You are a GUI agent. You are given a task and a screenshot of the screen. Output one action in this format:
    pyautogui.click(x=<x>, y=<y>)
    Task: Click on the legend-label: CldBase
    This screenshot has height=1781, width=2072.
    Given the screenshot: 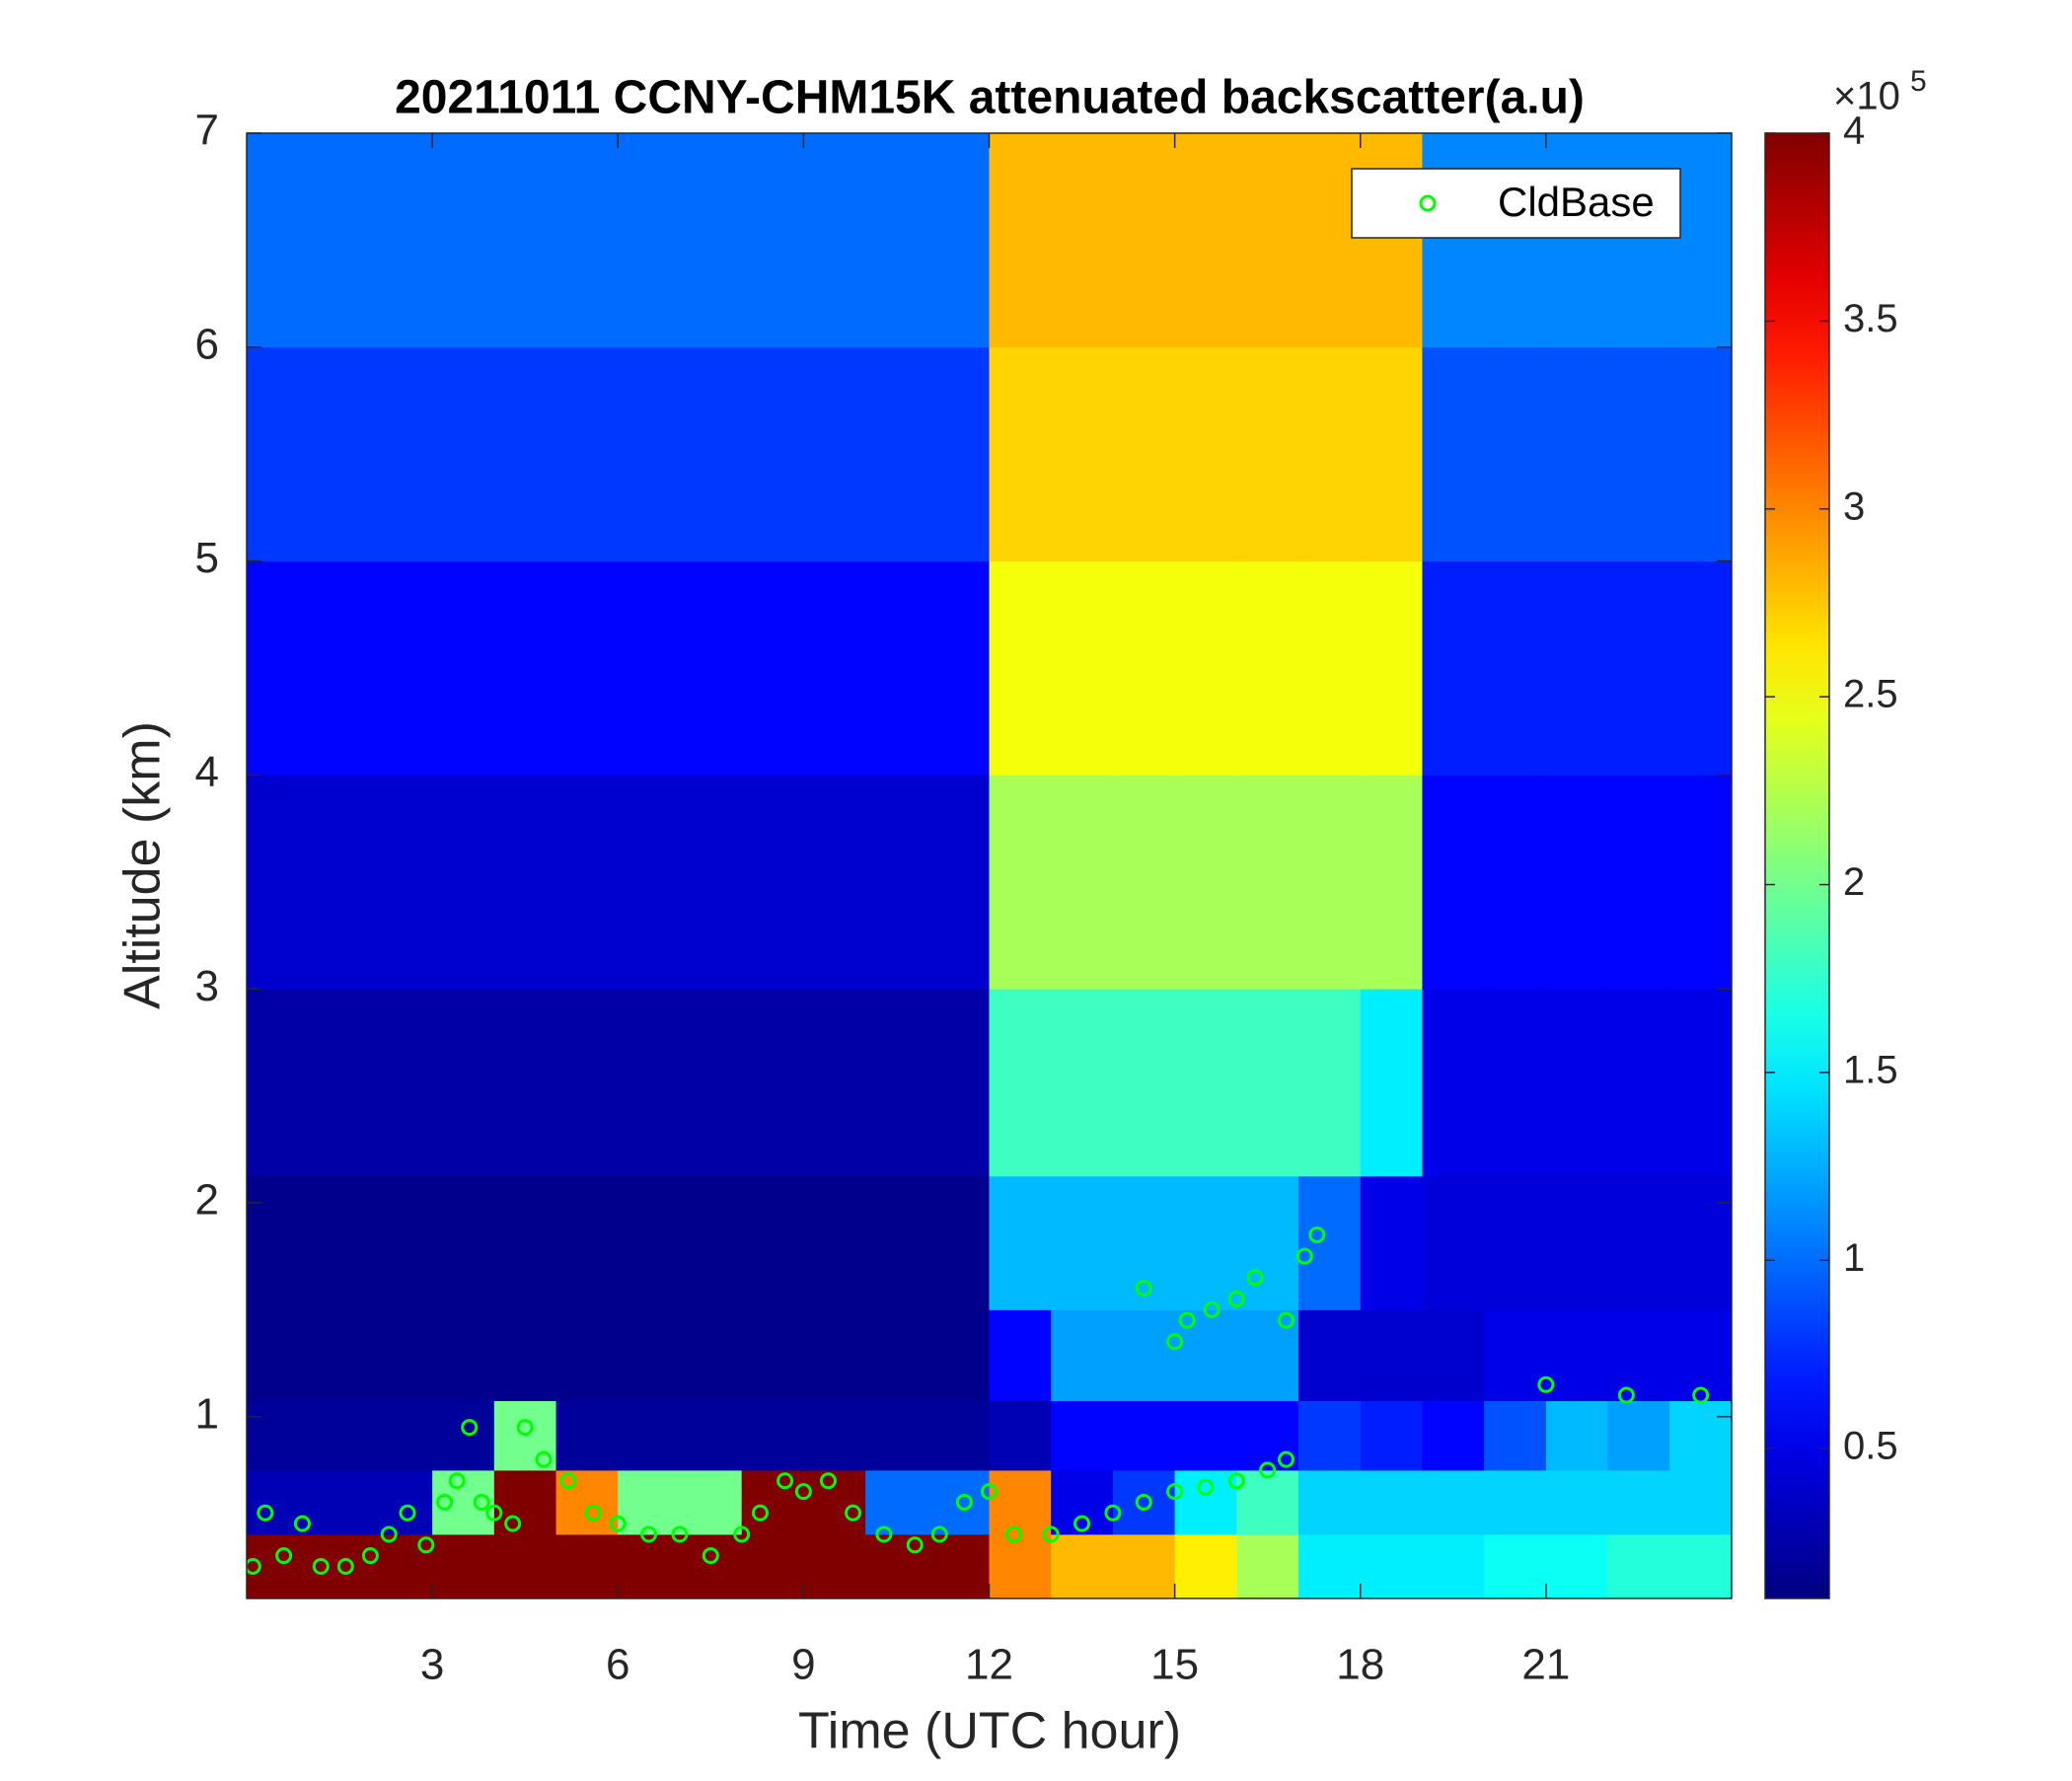 What is the action you would take?
    pyautogui.click(x=1577, y=202)
    